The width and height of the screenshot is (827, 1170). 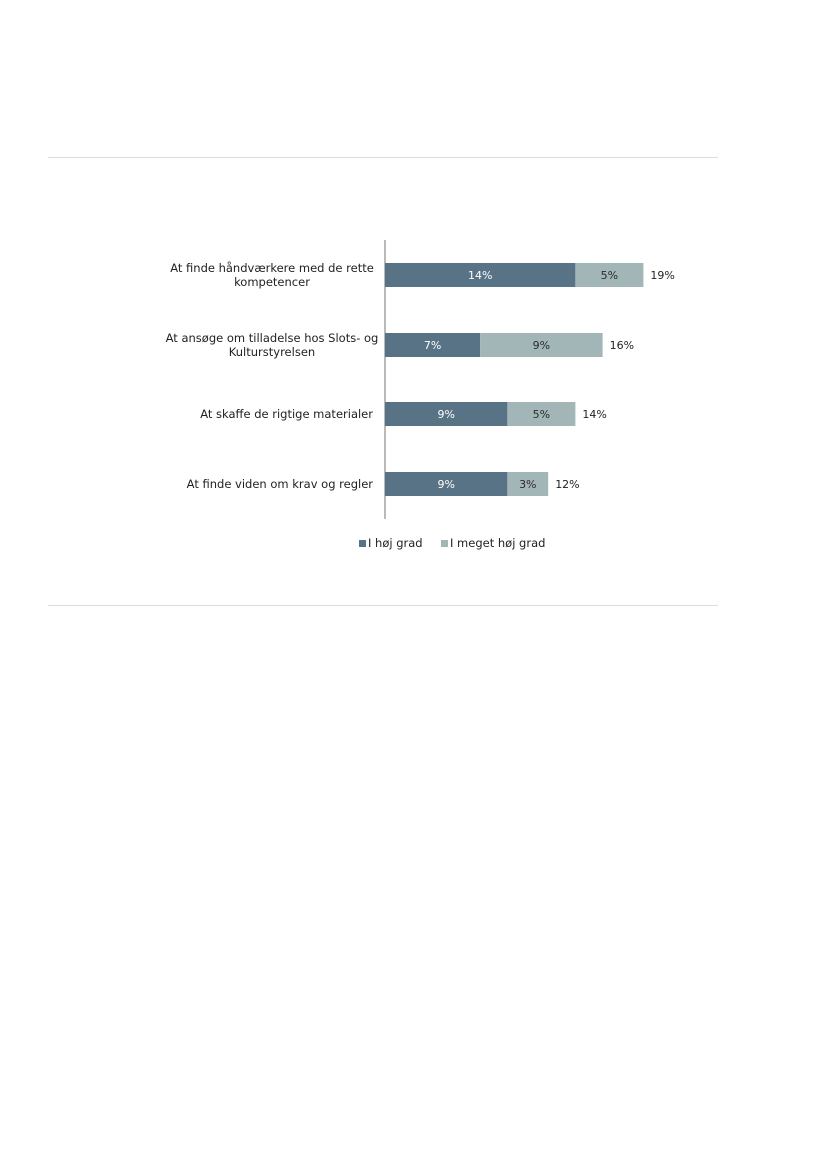 What do you see at coordinates (594, 414) in the screenshot?
I see `total-label: 14%` at bounding box center [594, 414].